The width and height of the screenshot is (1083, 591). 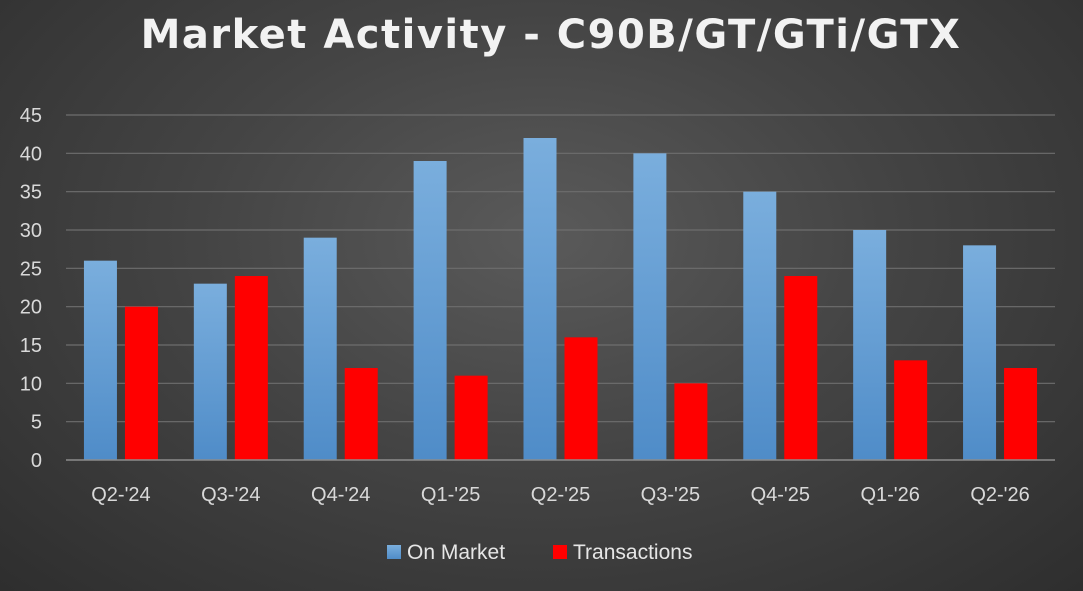 I want to click on x-tick-label: Q1-'25, so click(x=450, y=495).